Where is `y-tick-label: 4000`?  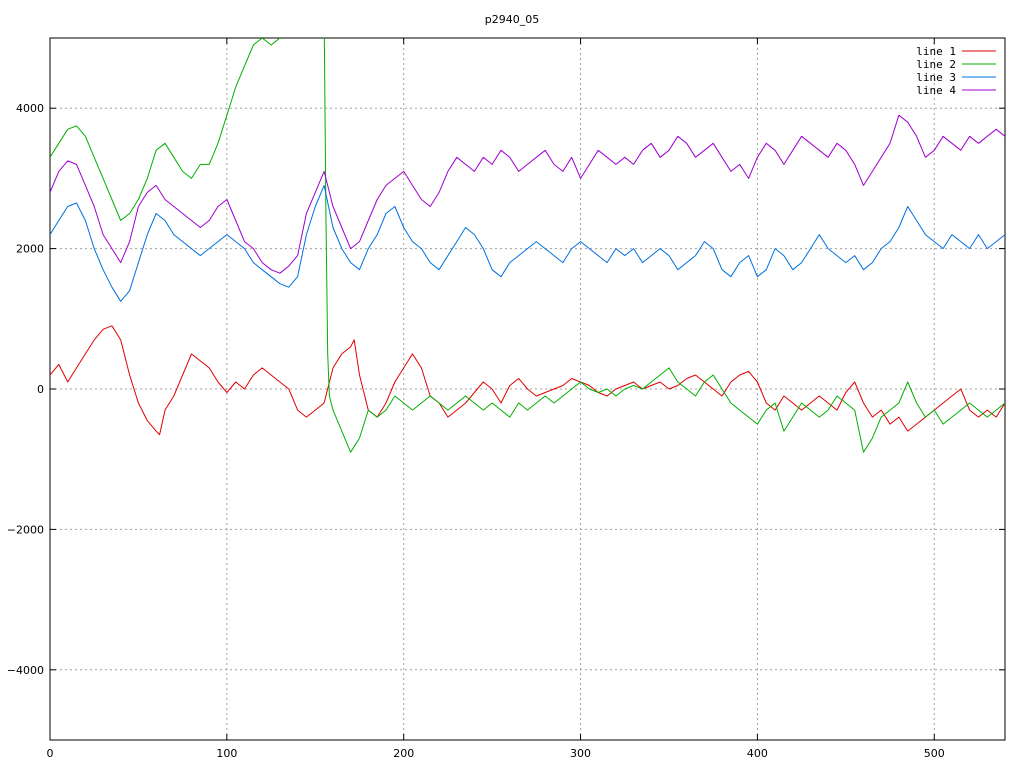
y-tick-label: 4000 is located at coordinates (30, 108).